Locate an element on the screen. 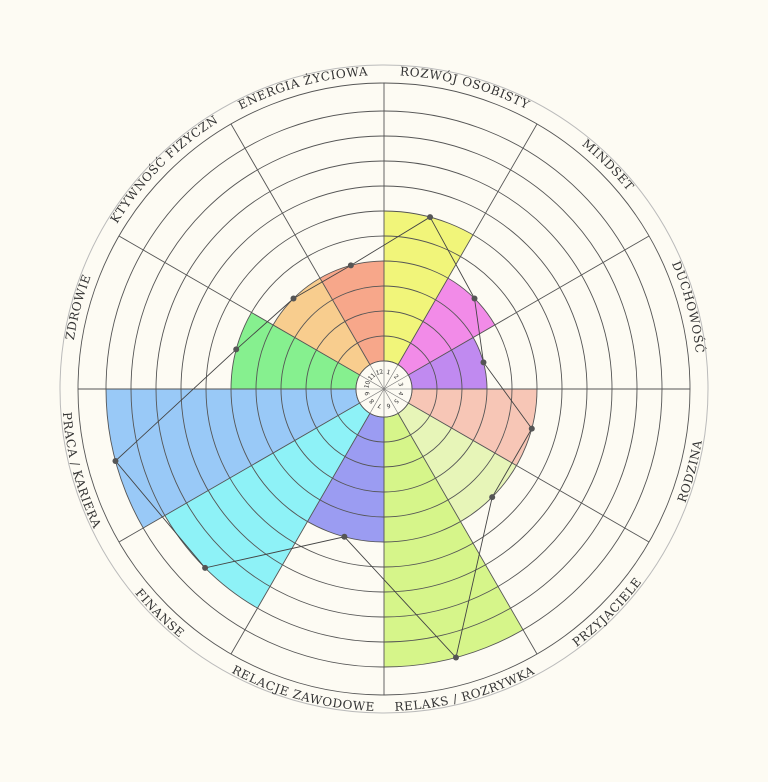  hub-number: 8 is located at coordinates (372, 401).